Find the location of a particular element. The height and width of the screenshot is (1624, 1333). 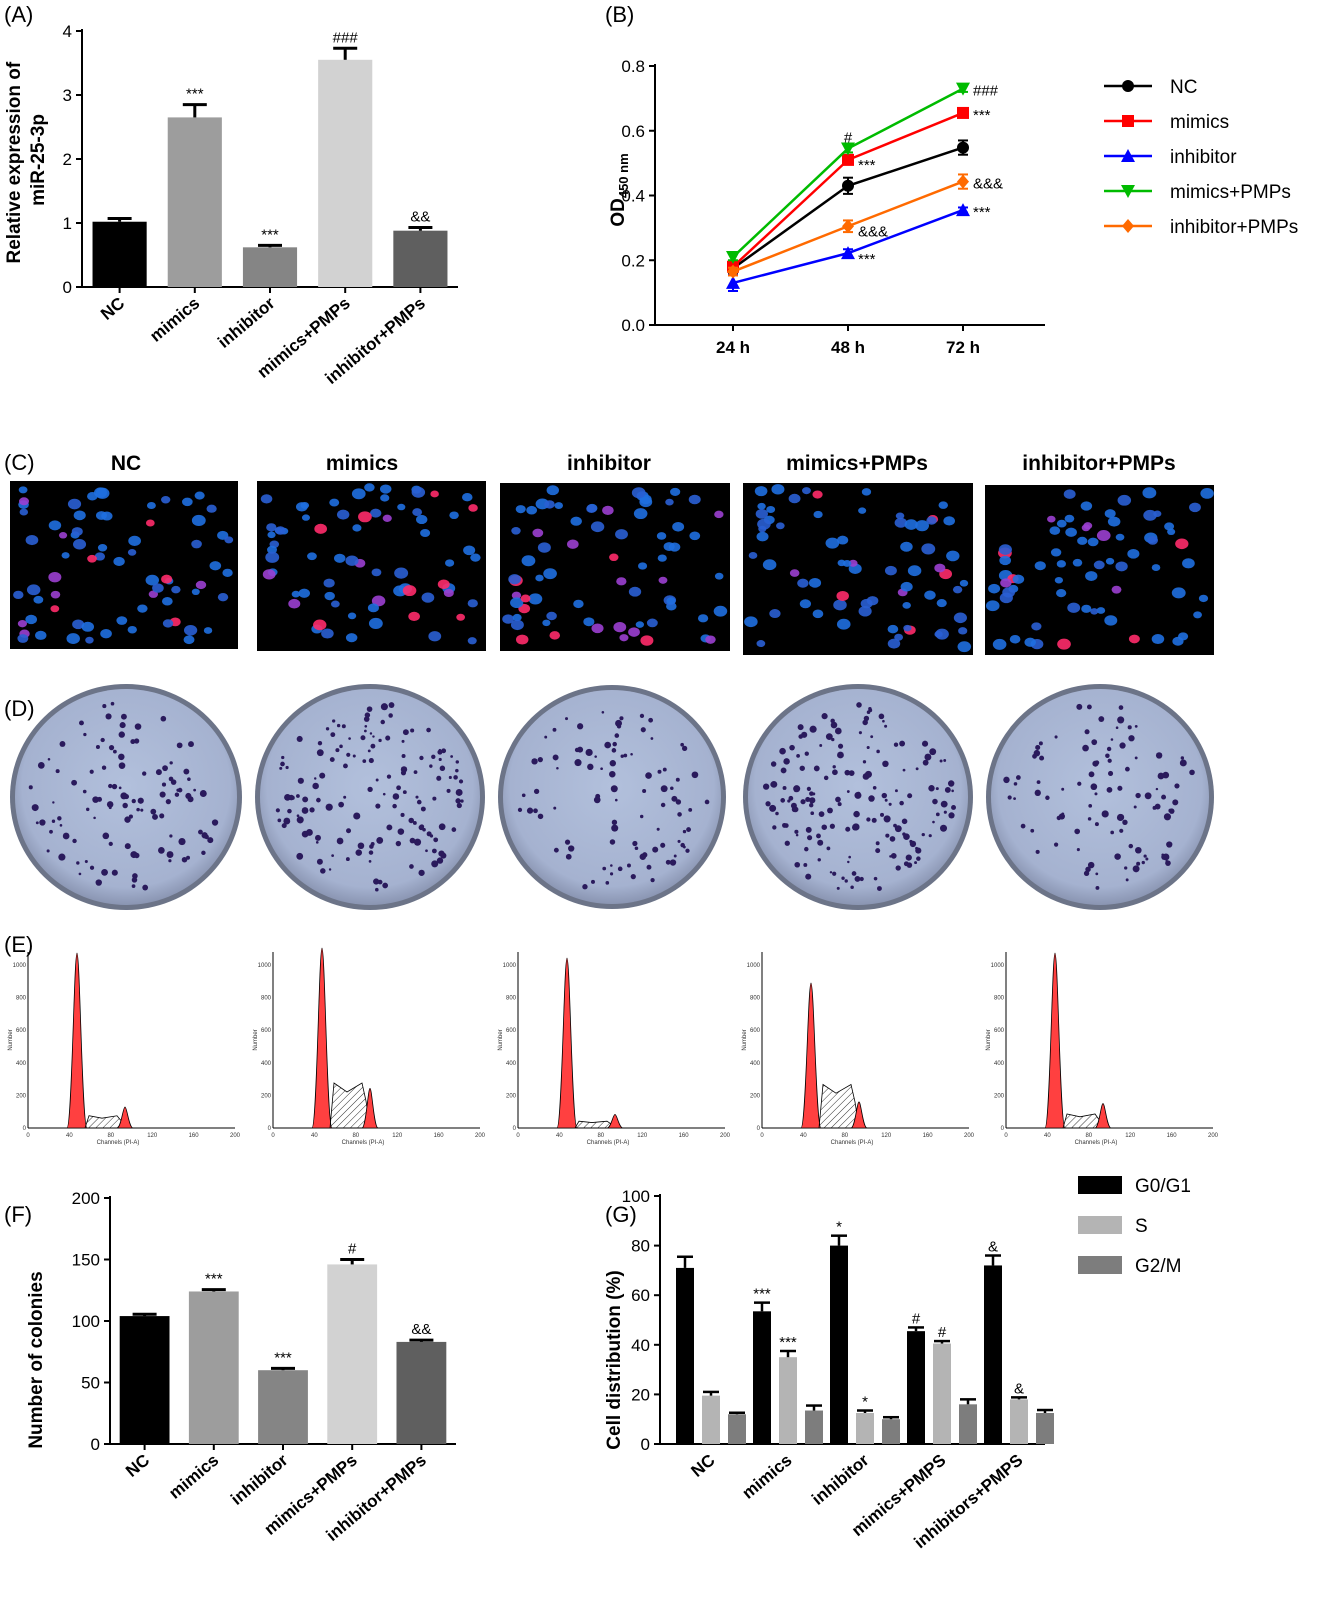

annotation: &&& is located at coordinates (873, 231).